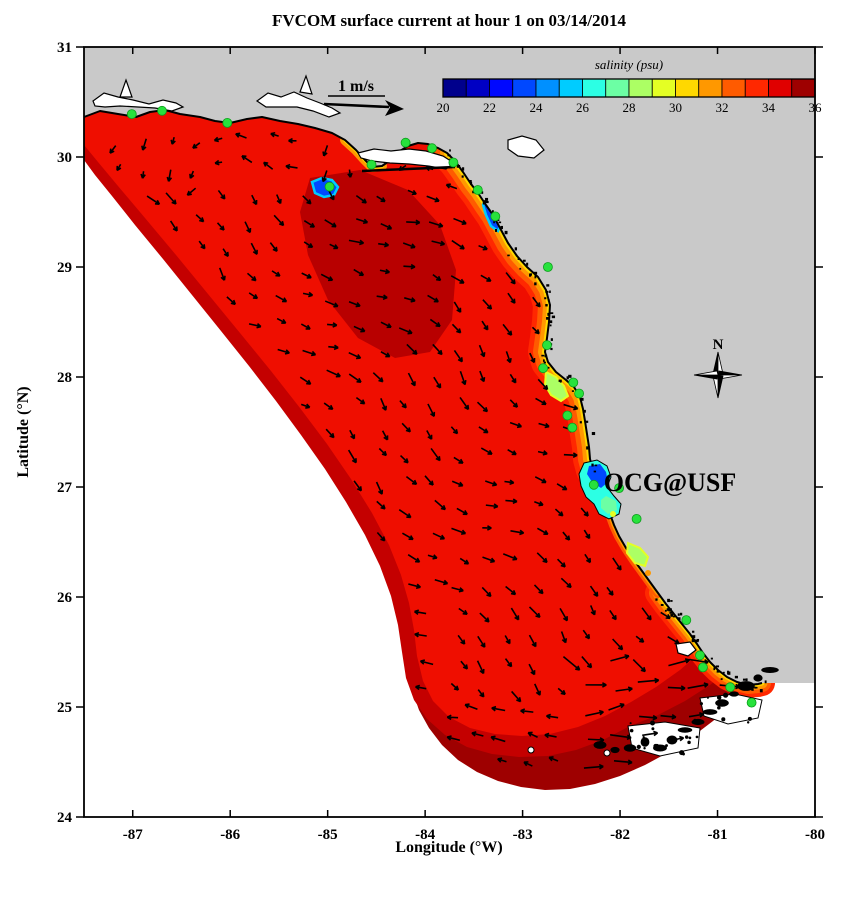 This screenshot has width=857, height=907. I want to click on x-tick-label: -87, so click(133, 835).